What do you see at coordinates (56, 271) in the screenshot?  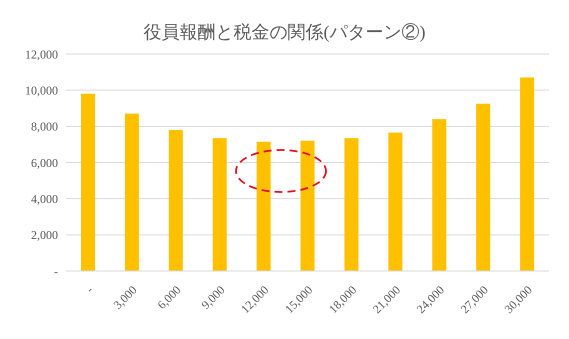 I see `y-tick-label: -` at bounding box center [56, 271].